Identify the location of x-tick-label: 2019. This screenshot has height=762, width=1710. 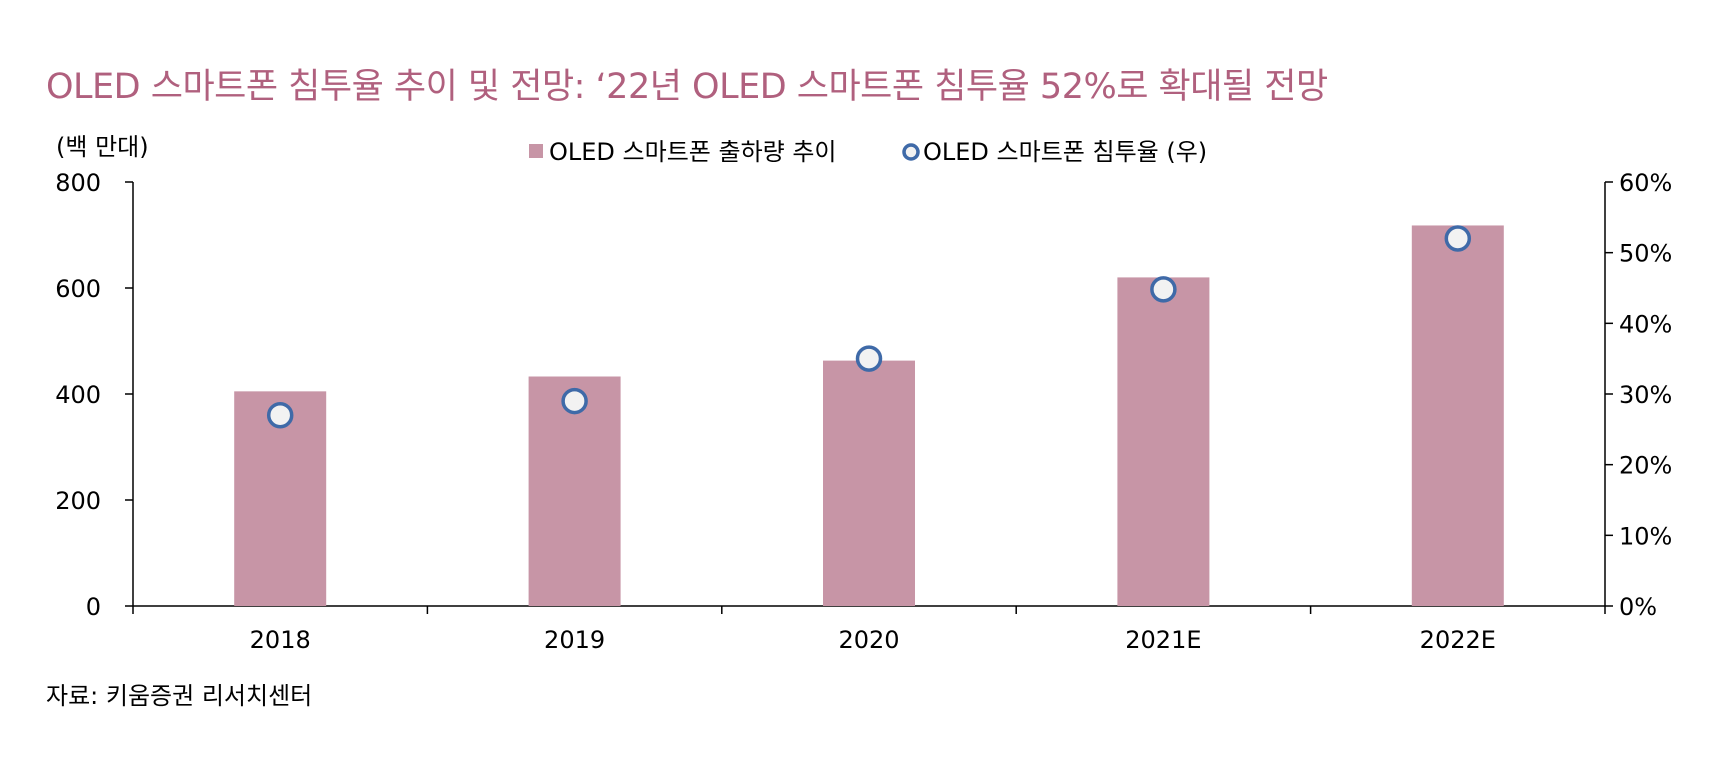
(574, 640).